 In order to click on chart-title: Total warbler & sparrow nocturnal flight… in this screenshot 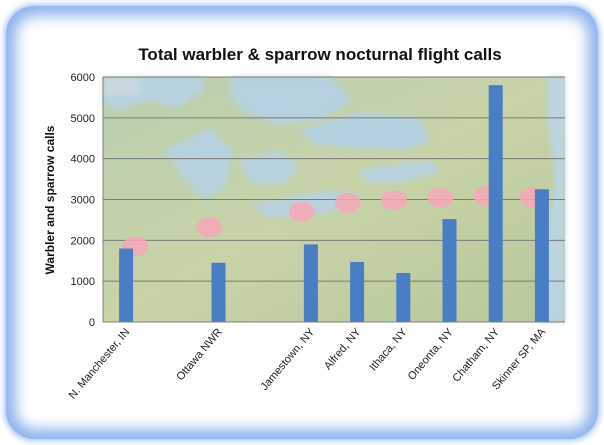, I will do `click(319, 54)`.